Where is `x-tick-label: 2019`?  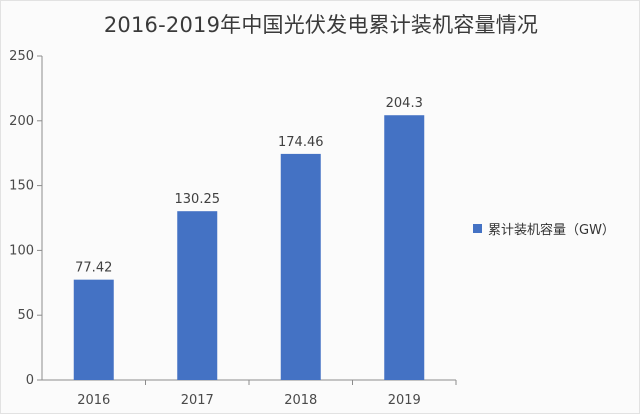
x-tick-label: 2019 is located at coordinates (404, 400).